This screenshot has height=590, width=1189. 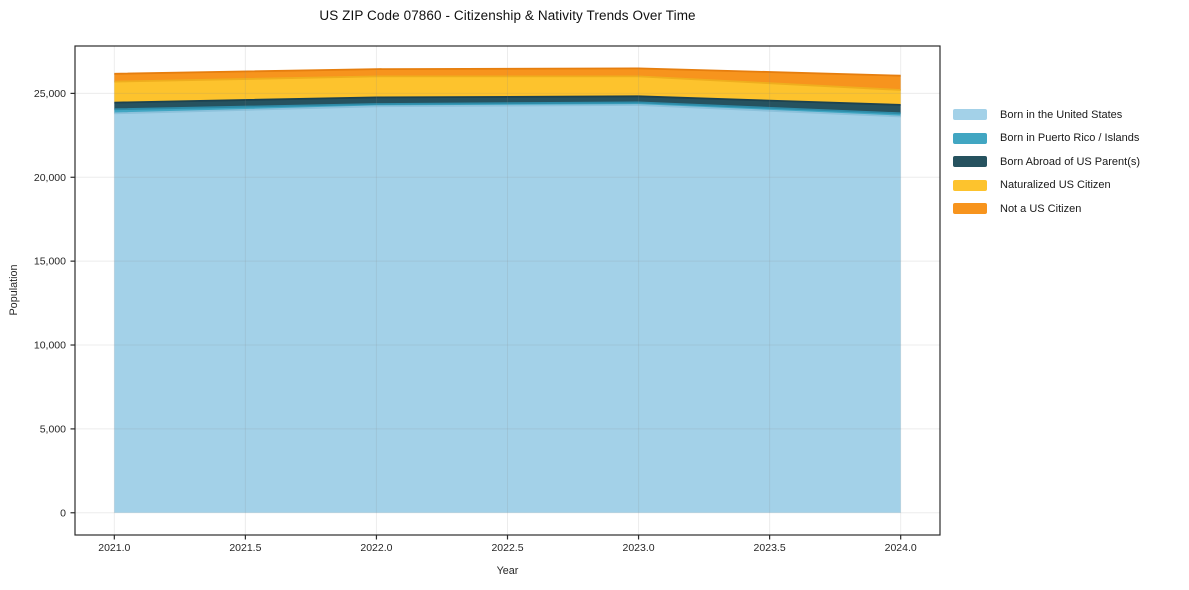 I want to click on x-tick-label: 2021.5, so click(x=245, y=548).